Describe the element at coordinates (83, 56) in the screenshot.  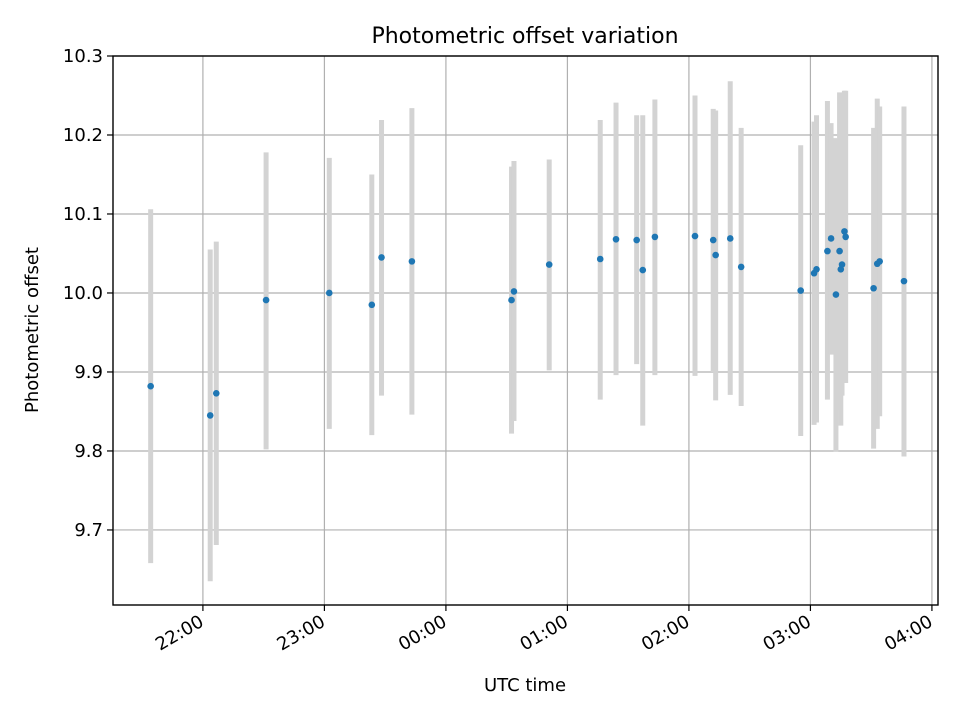
I see `y-tick-label: 10.3` at that location.